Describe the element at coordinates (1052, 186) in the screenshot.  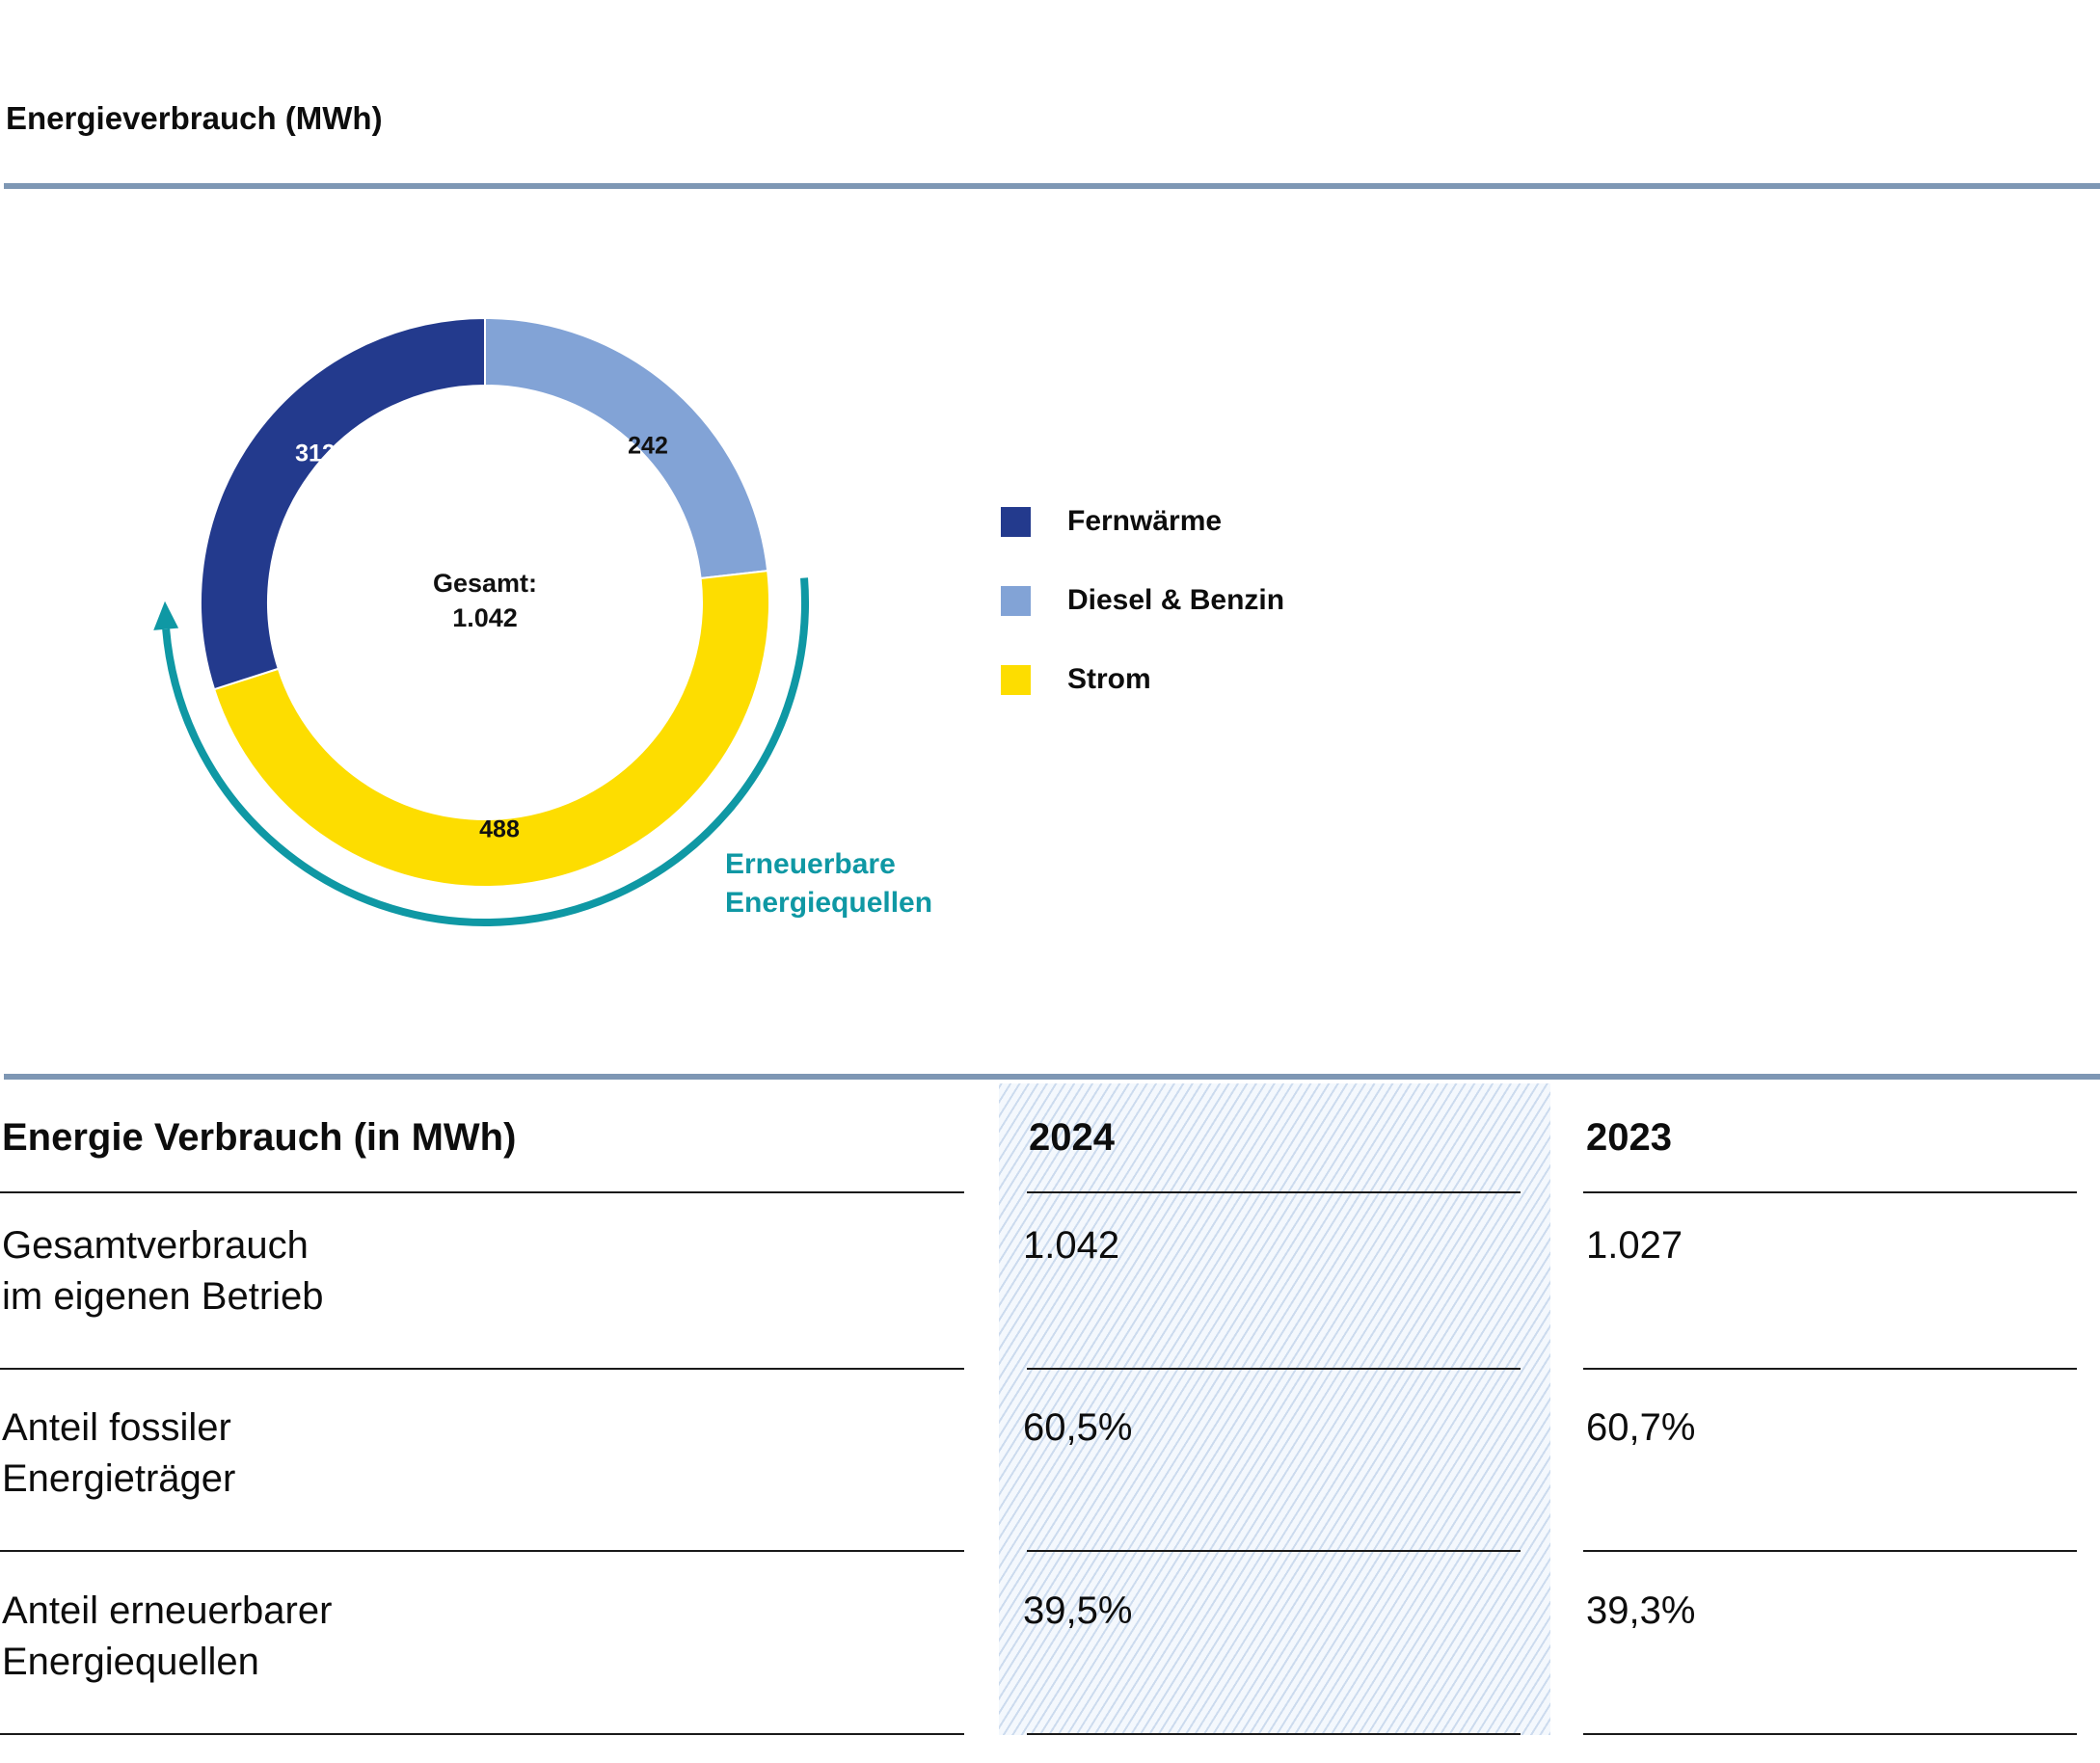
I see `title-divider` at that location.